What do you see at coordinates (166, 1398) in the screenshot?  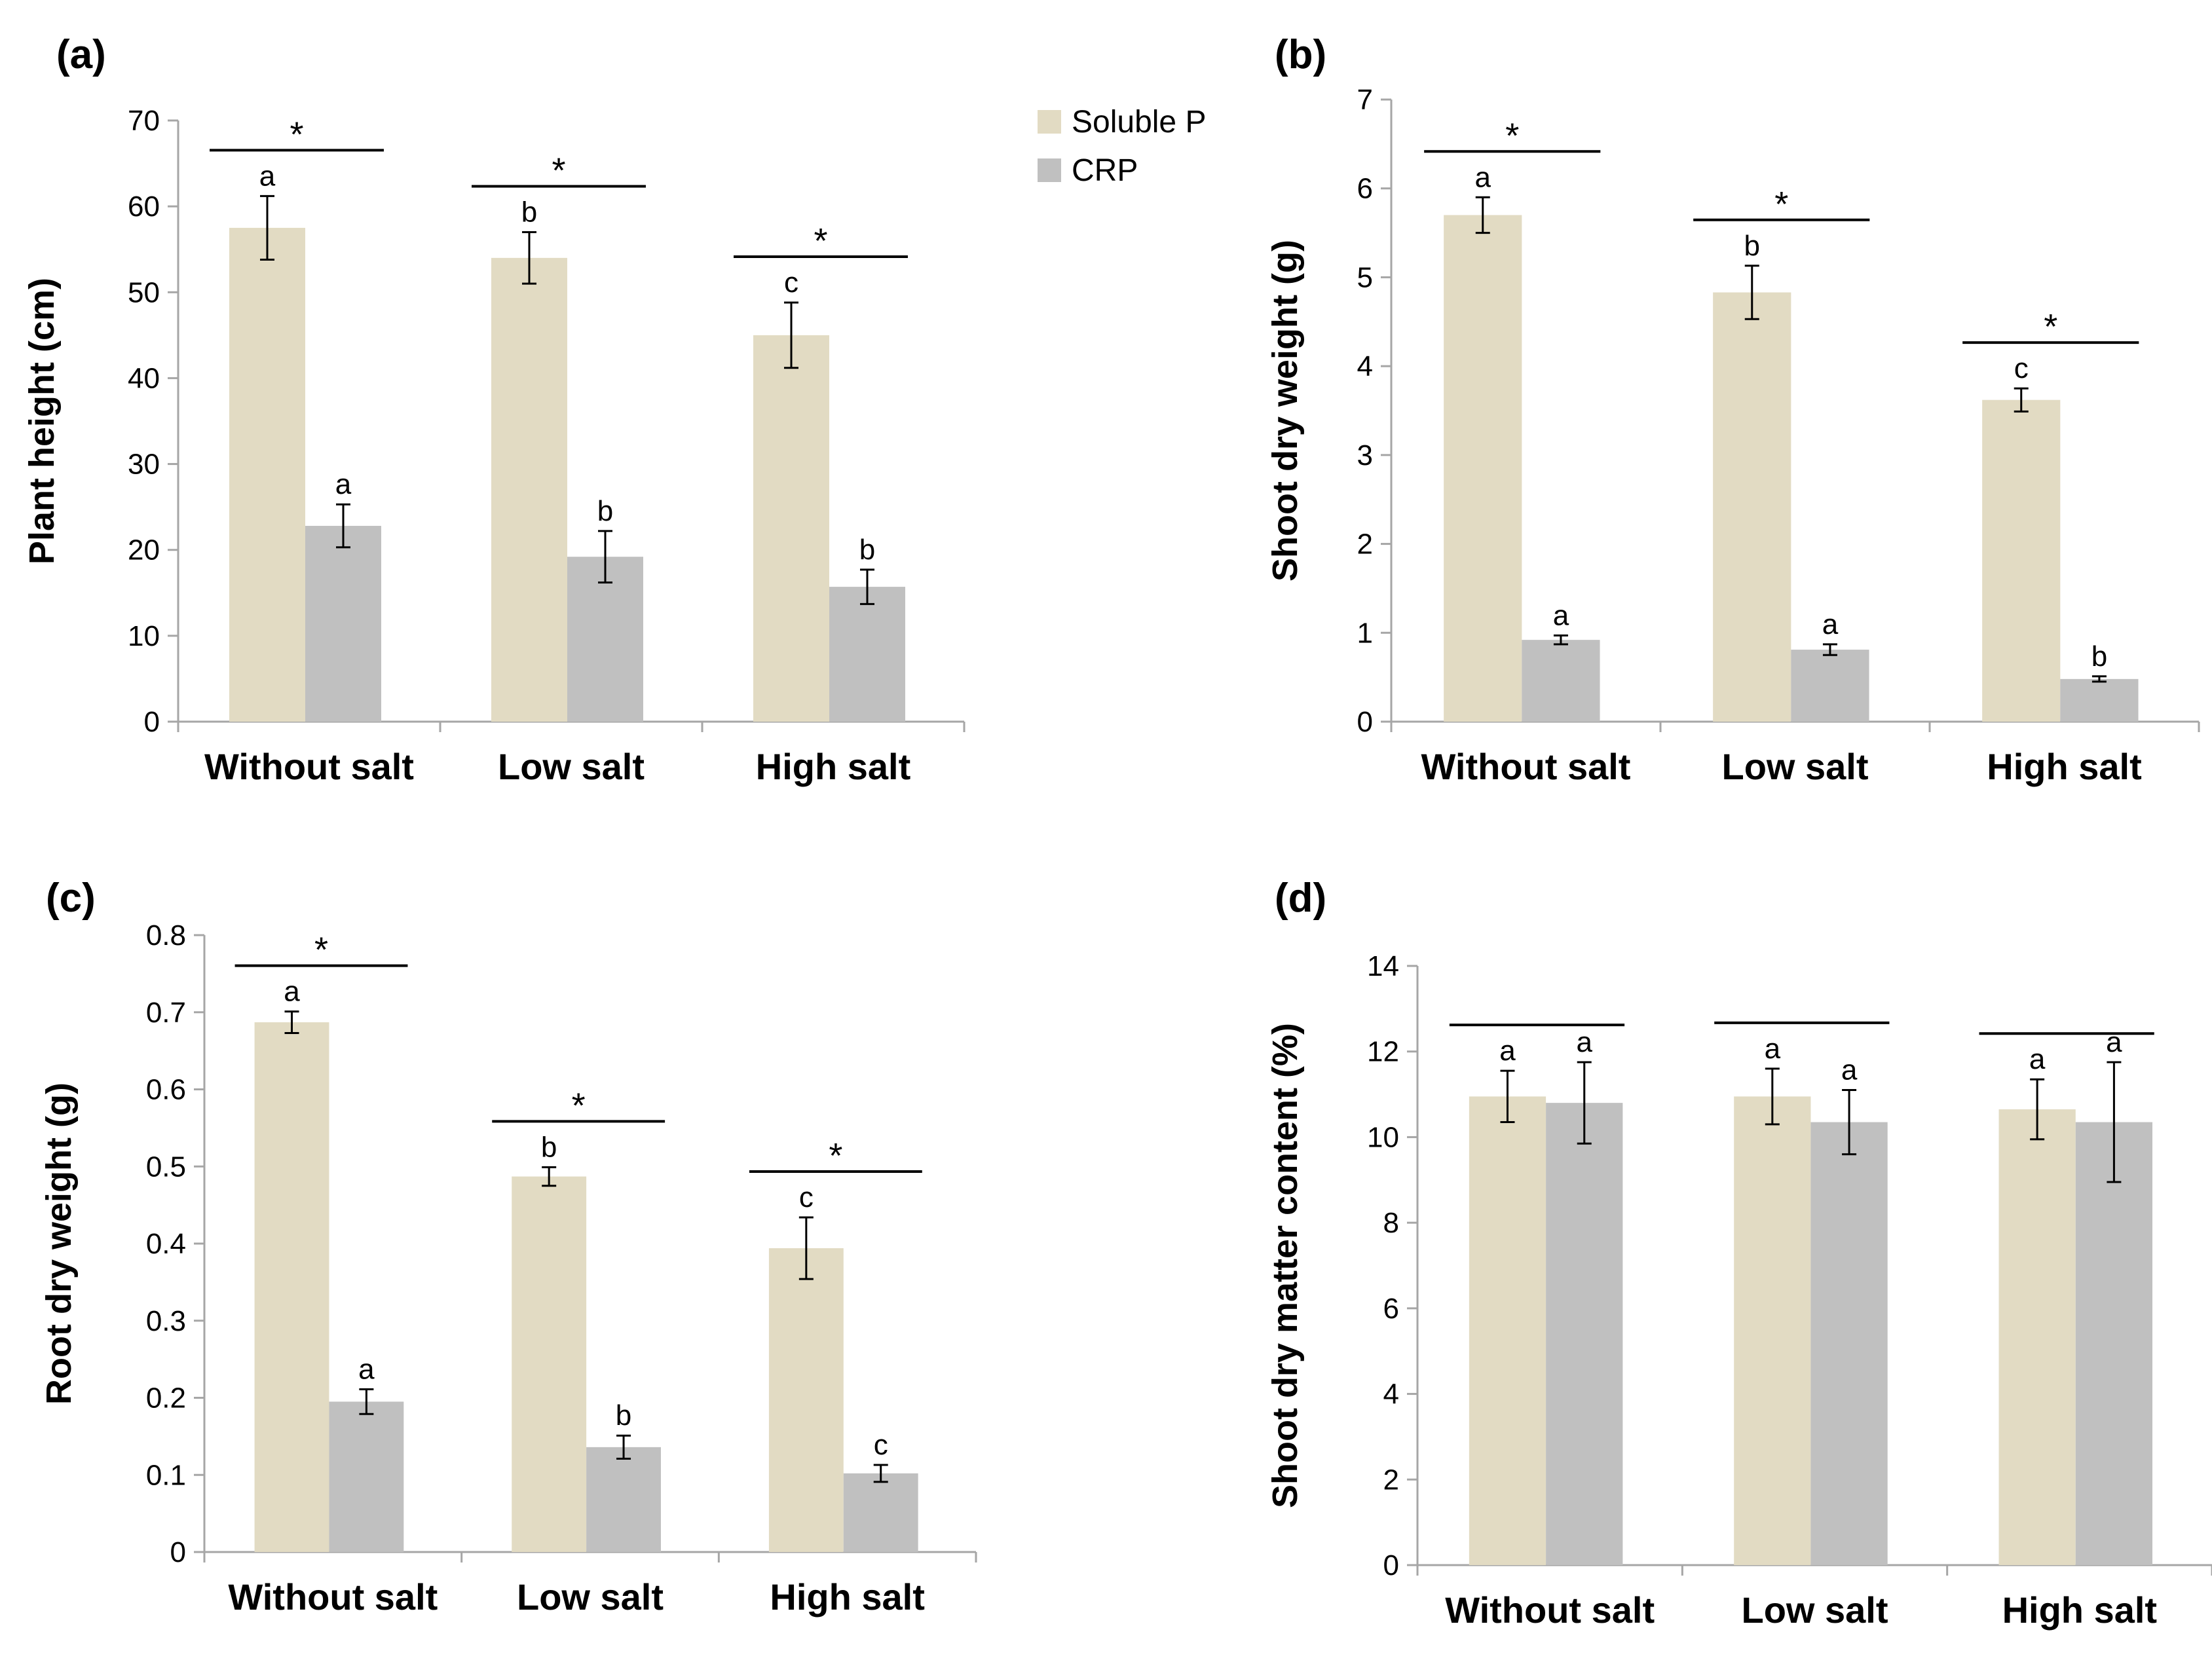 I see `y-tick-label: 0.2` at bounding box center [166, 1398].